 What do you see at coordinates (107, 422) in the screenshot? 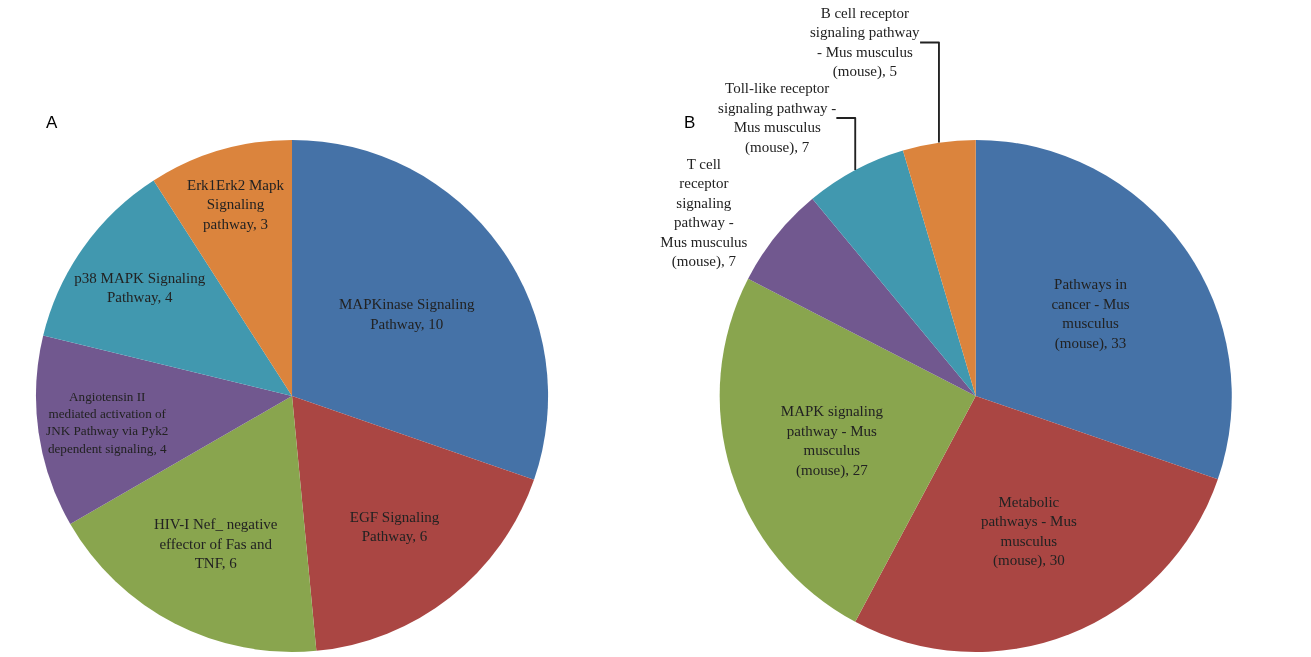
I see `slice-label: Angiotensin II mediated activation of JNK Pathway via Pyk2 dependent signaling, 4` at bounding box center [107, 422].